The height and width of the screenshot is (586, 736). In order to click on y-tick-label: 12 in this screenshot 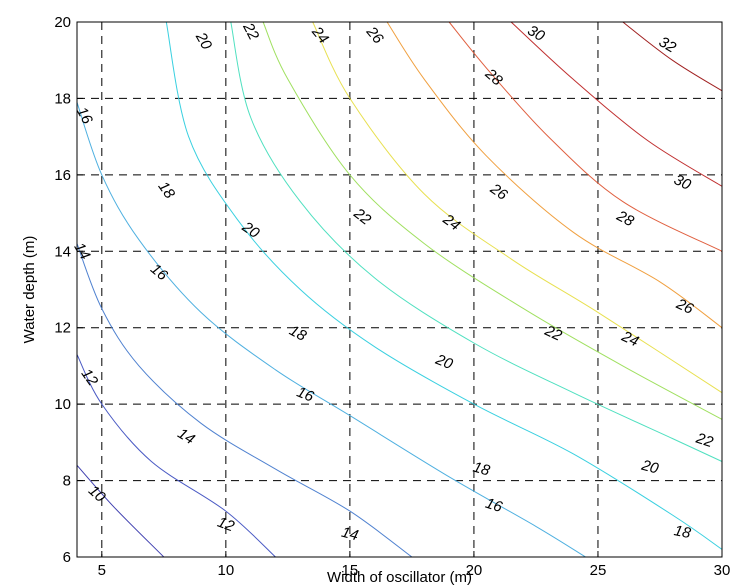, I will do `click(62, 328)`.